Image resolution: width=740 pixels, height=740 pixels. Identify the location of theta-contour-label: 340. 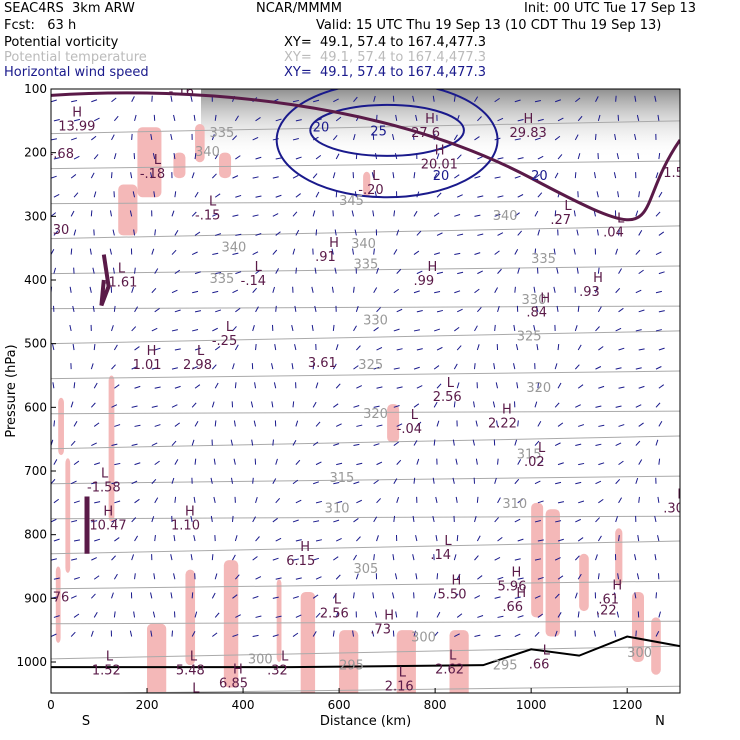
(233, 247).